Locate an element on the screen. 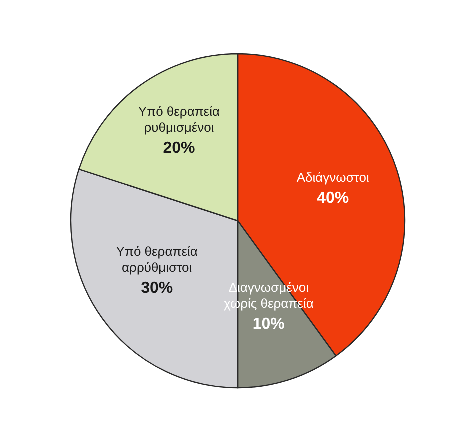 The width and height of the screenshot is (476, 442). data-label: 40% is located at coordinates (333, 199).